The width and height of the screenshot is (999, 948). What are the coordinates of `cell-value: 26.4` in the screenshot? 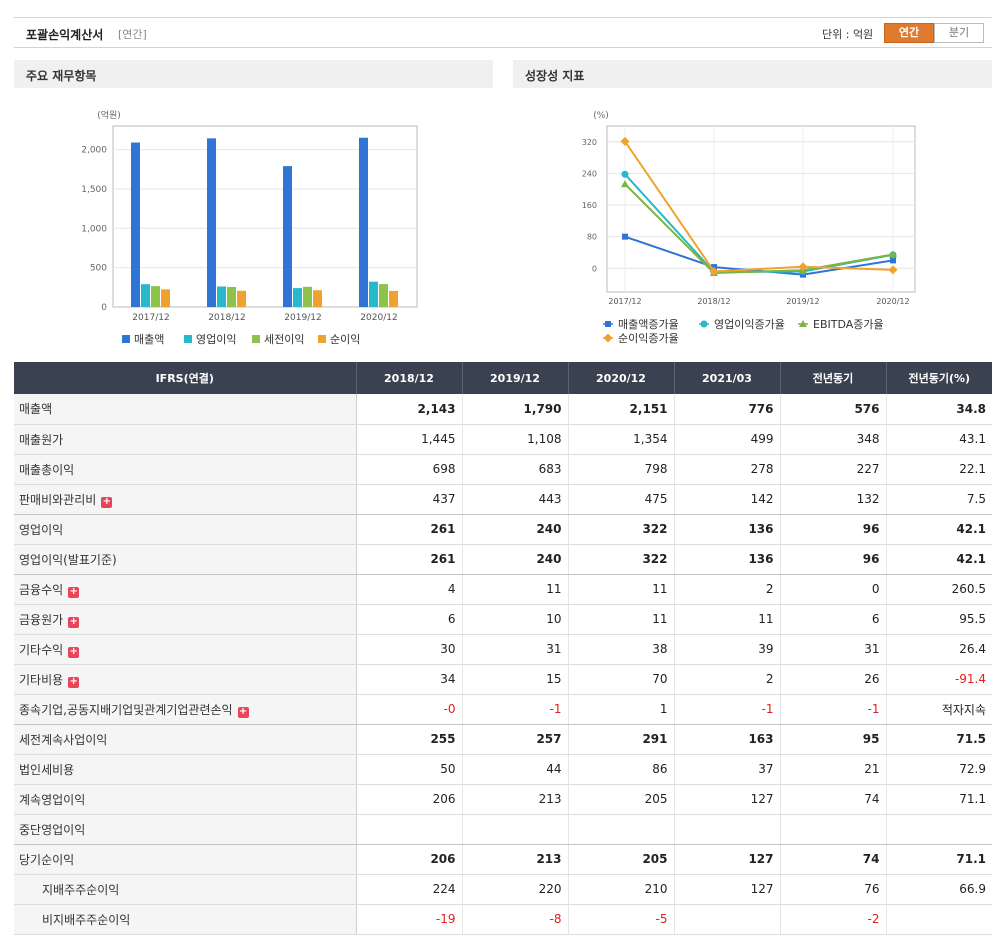 It's located at (939, 649).